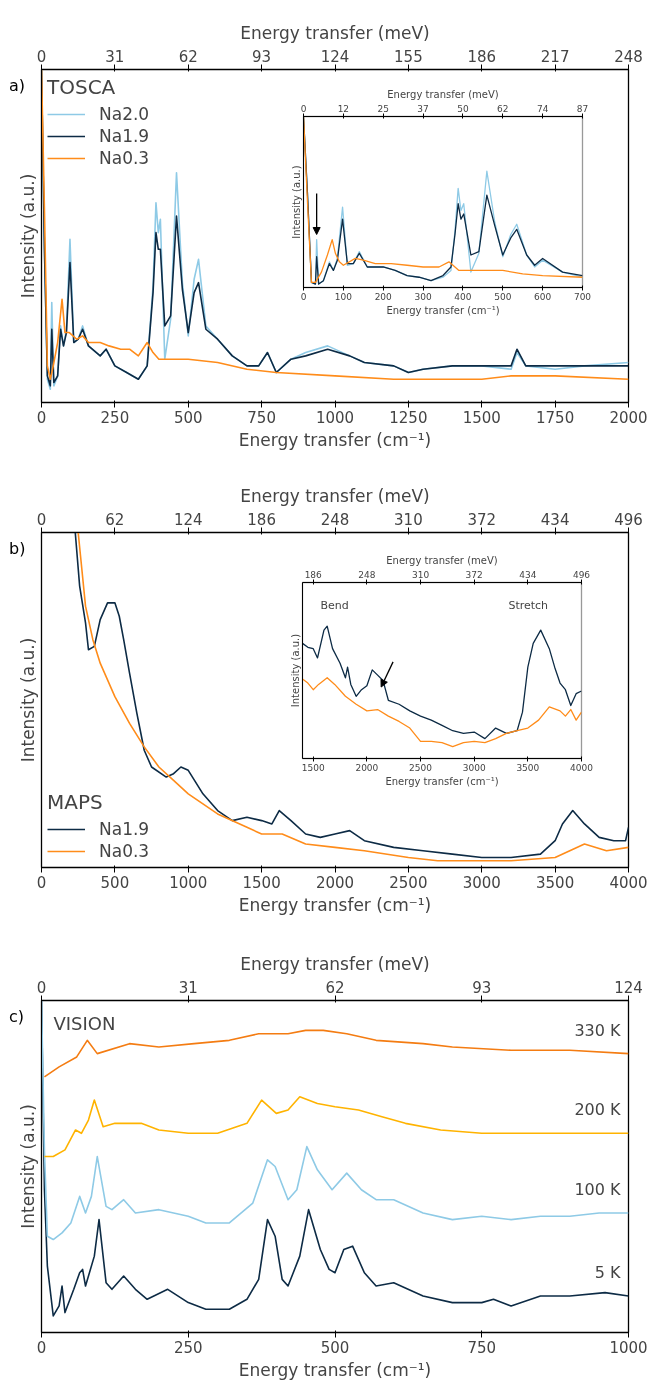 Image resolution: width=654 pixels, height=1390 pixels. What do you see at coordinates (582, 108) in the screenshot?
I see `x2-tick-label: 87` at bounding box center [582, 108].